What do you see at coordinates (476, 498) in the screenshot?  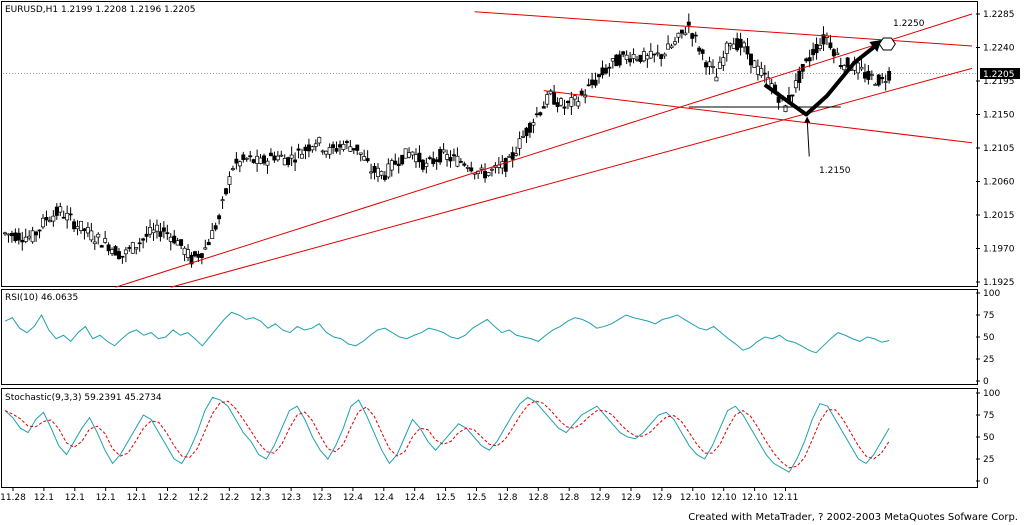 I see `x-tick-label: 12.5` at bounding box center [476, 498].